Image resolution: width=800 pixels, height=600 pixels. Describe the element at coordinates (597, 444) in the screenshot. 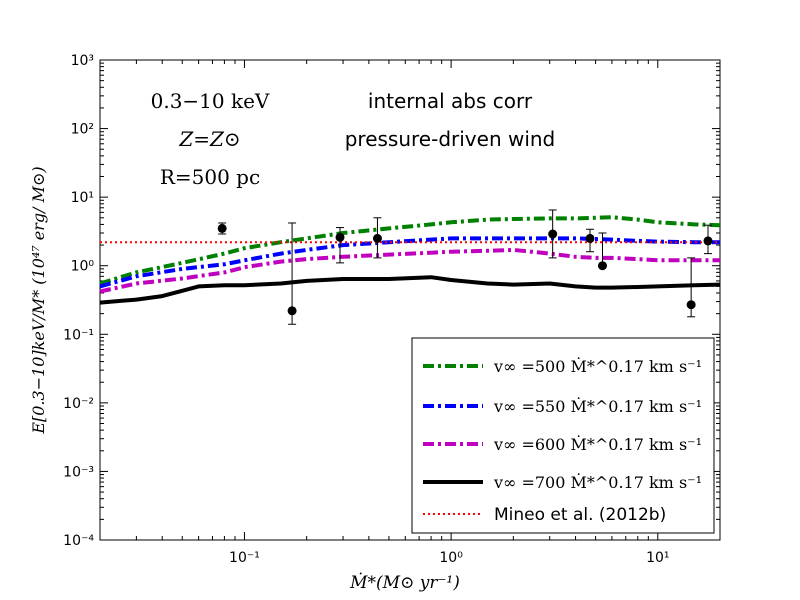

I see `legend-label-3: v∞ =600 Ṁ*^0.17 km s⁻¹` at that location.